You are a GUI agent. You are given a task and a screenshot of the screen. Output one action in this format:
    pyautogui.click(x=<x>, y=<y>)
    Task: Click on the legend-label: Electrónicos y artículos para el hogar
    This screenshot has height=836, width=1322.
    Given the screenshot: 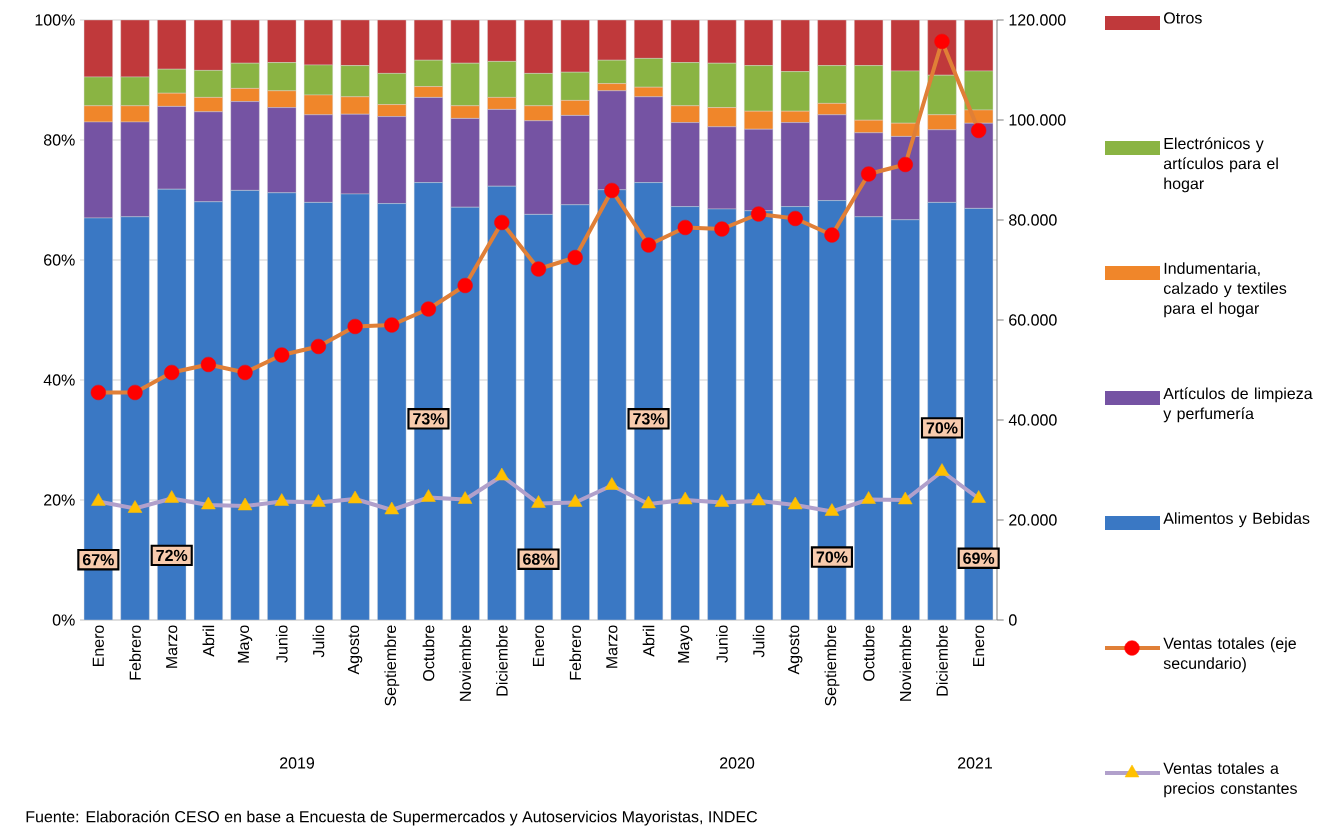 What is the action you would take?
    pyautogui.click(x=1220, y=165)
    